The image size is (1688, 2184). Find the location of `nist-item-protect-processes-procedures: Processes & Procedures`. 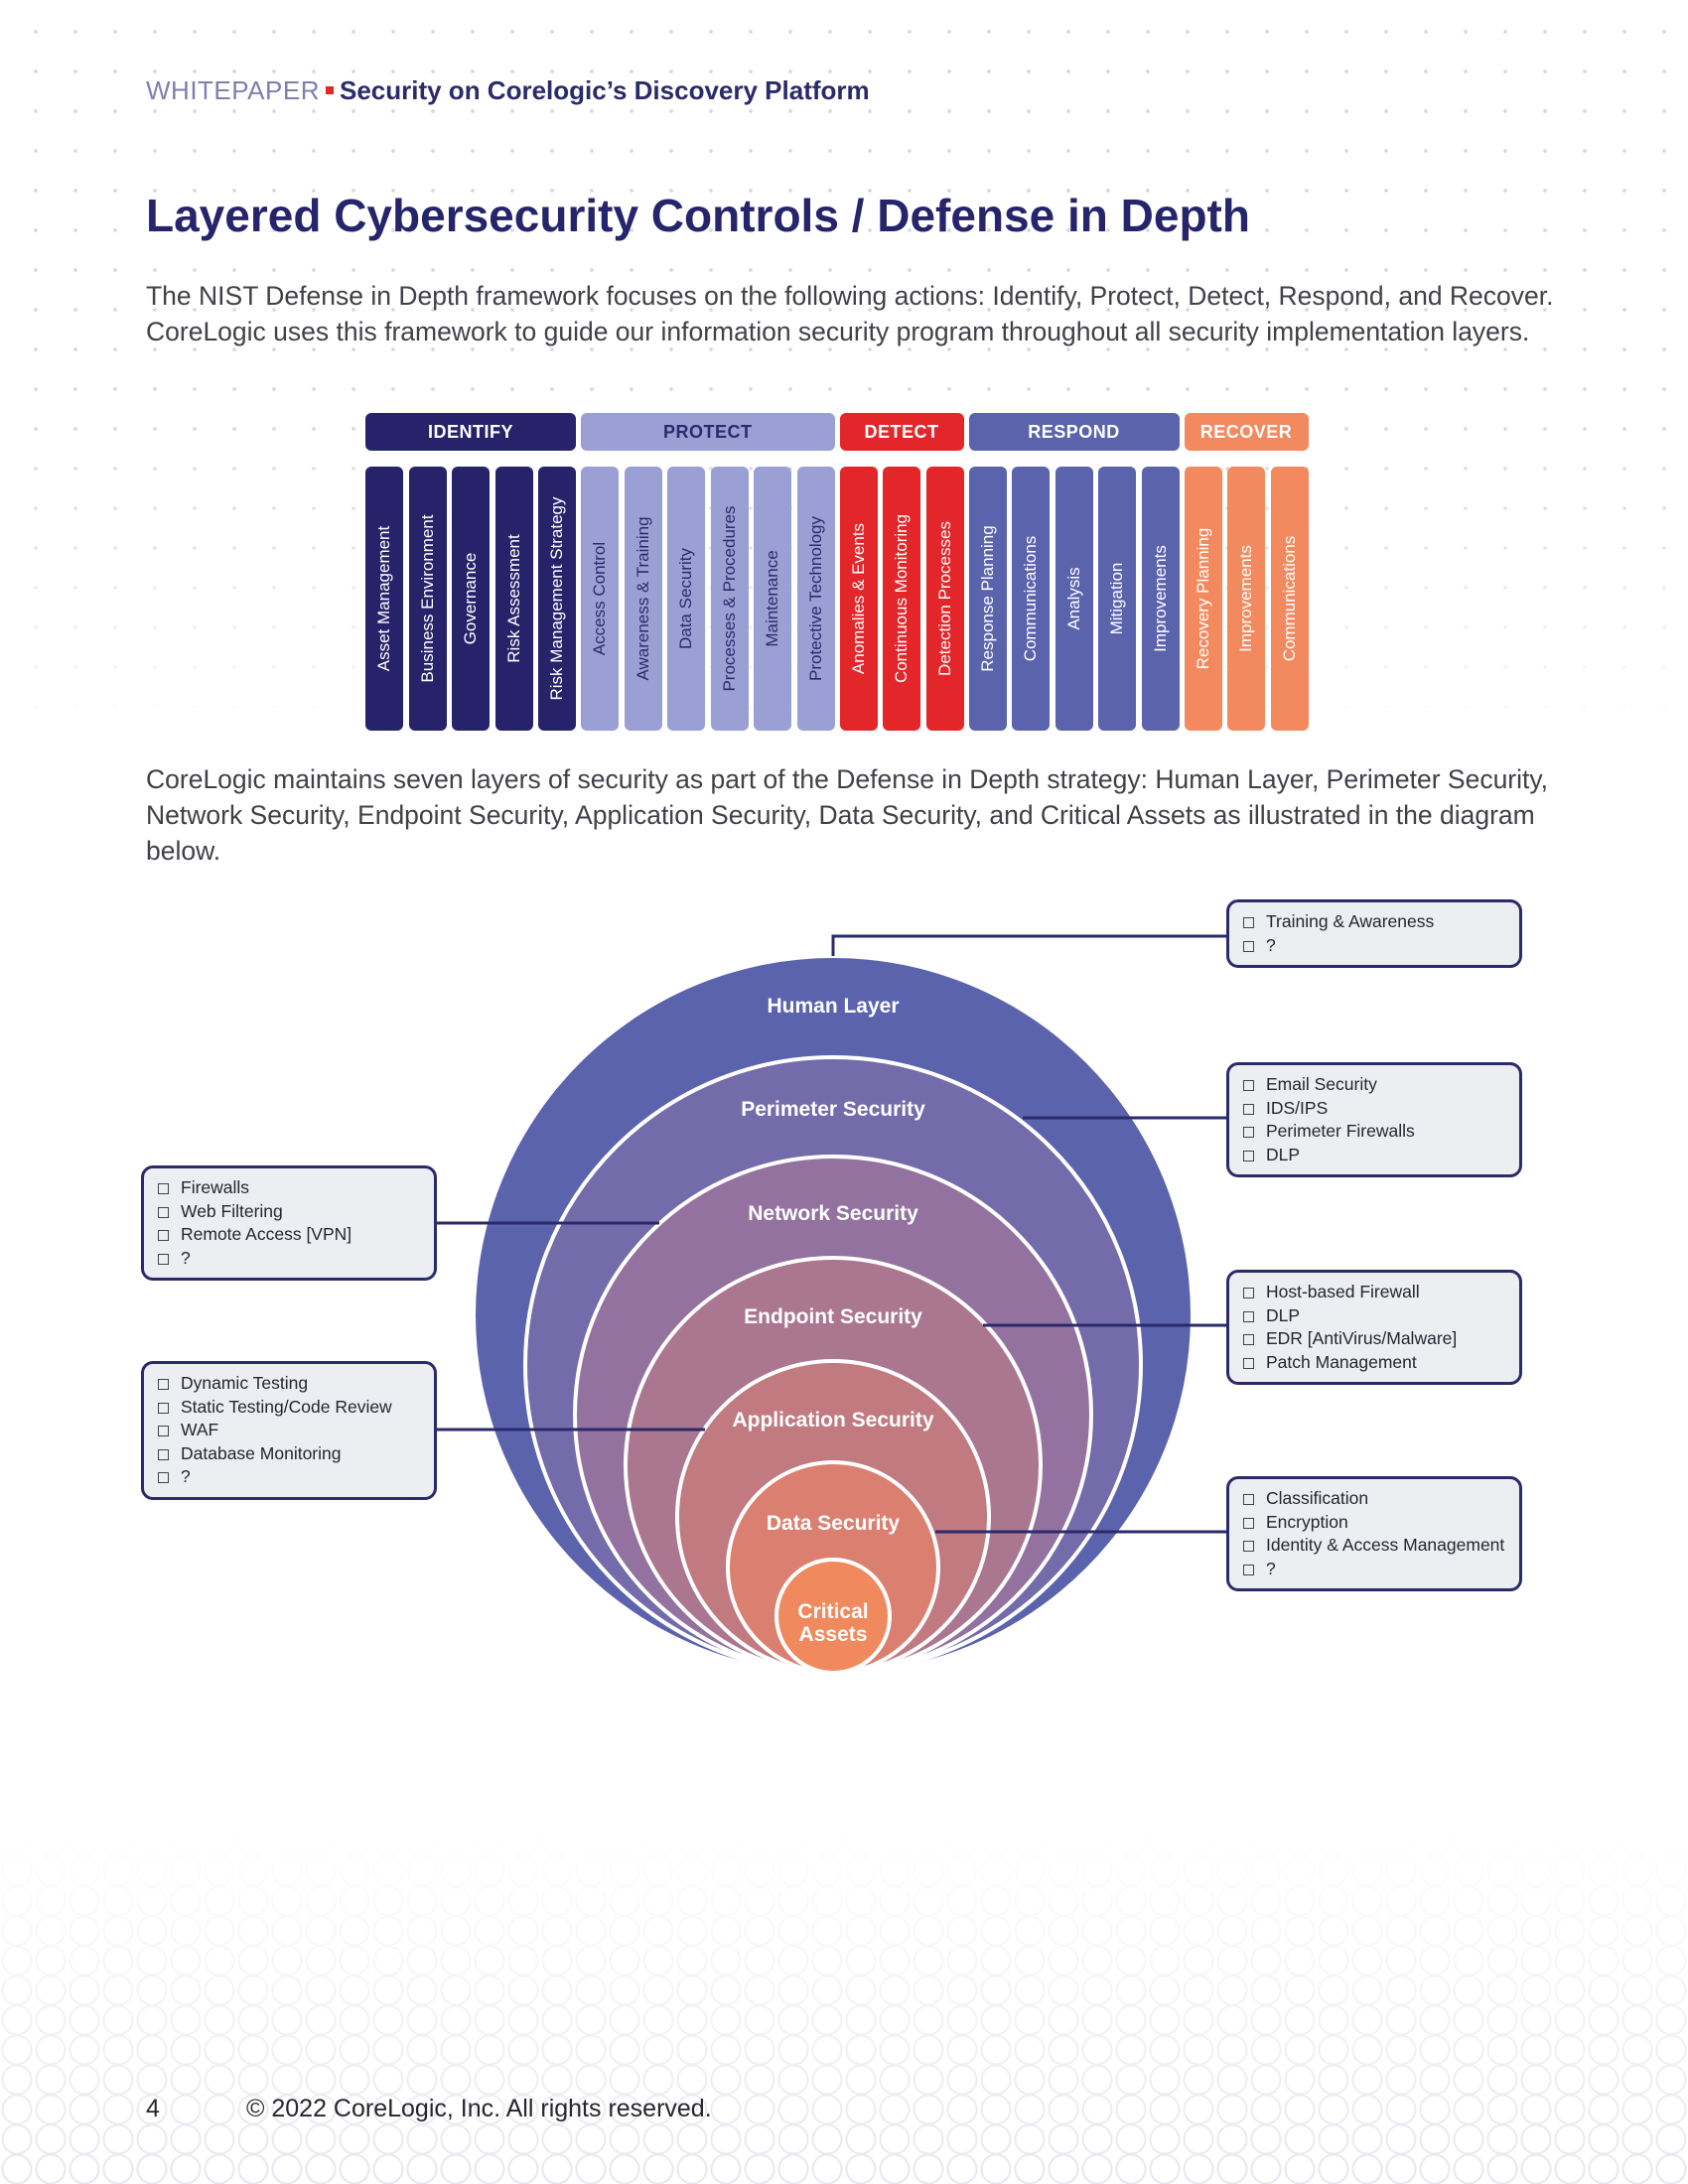

nist-item-protect-processes-procedures: Processes & Procedures is located at coordinates (729, 599).